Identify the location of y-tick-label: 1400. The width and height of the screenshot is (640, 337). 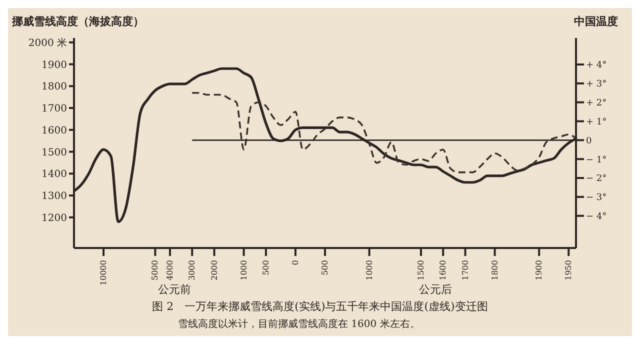
(54, 174).